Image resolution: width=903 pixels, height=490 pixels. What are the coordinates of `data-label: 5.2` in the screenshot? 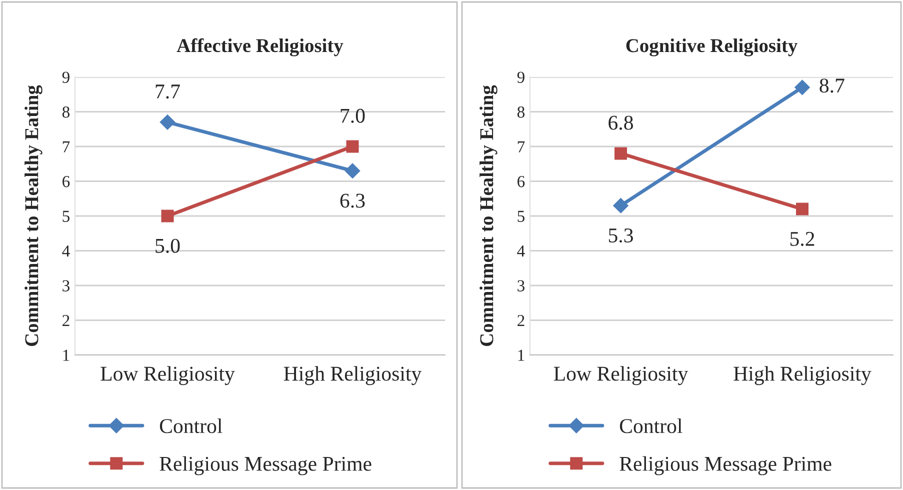 It's located at (802, 239).